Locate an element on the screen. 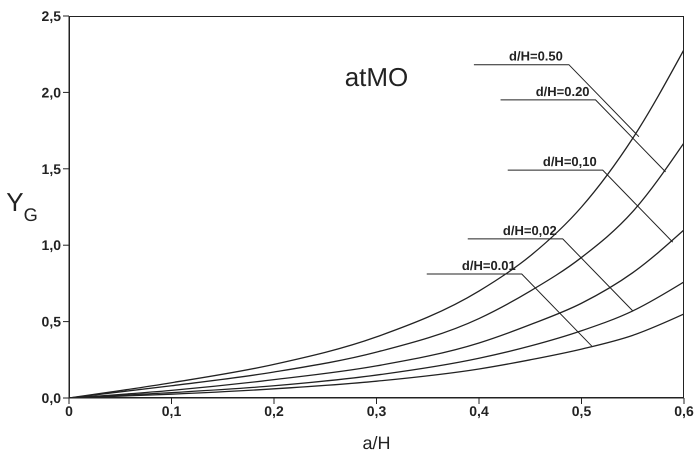  annotation: d/H=0,10 is located at coordinates (569, 162).